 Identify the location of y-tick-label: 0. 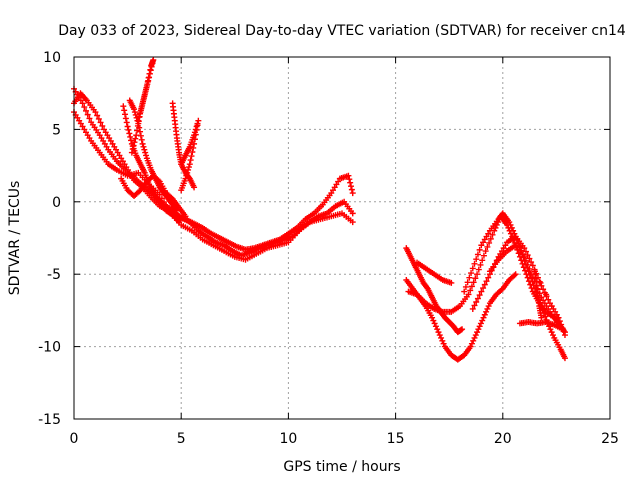
(56, 203).